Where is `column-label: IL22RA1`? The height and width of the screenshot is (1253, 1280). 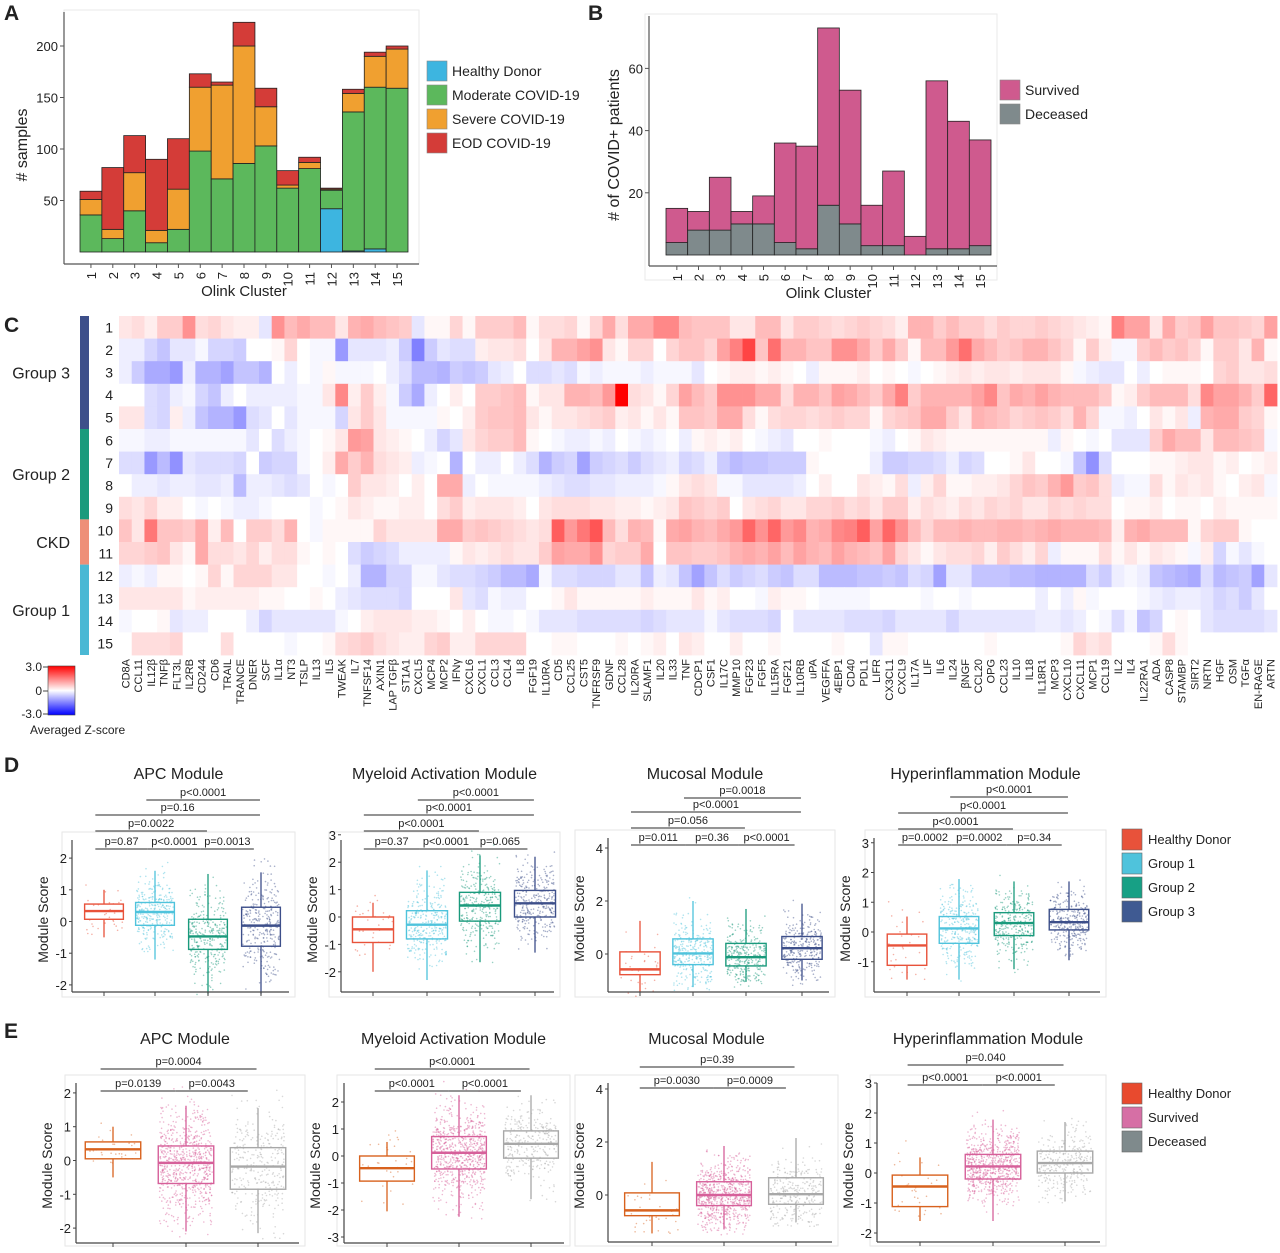 column-label: IL22RA1 is located at coordinates (1144, 680).